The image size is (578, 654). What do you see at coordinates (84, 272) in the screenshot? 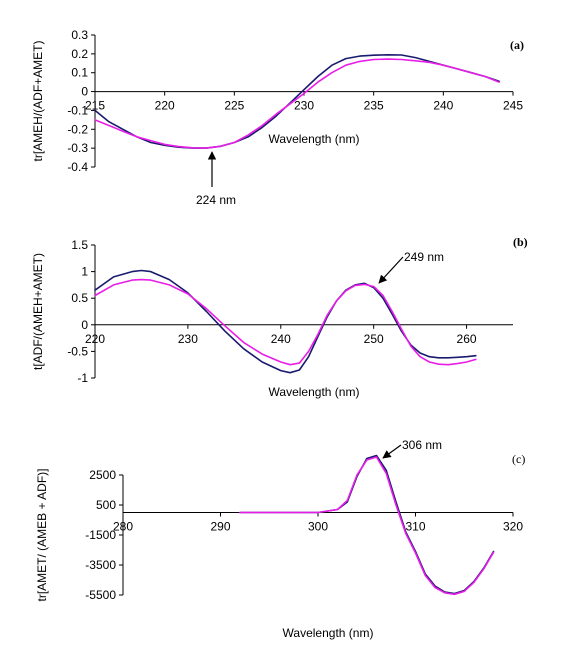
I see `y-tick-label: 1` at bounding box center [84, 272].